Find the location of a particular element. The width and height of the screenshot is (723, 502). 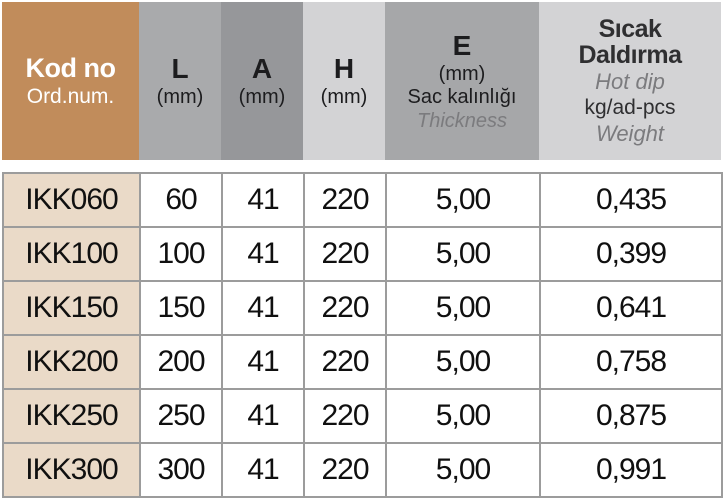

table-row: IKK060 60 41 220 5,00 0,435 is located at coordinates (362, 200).